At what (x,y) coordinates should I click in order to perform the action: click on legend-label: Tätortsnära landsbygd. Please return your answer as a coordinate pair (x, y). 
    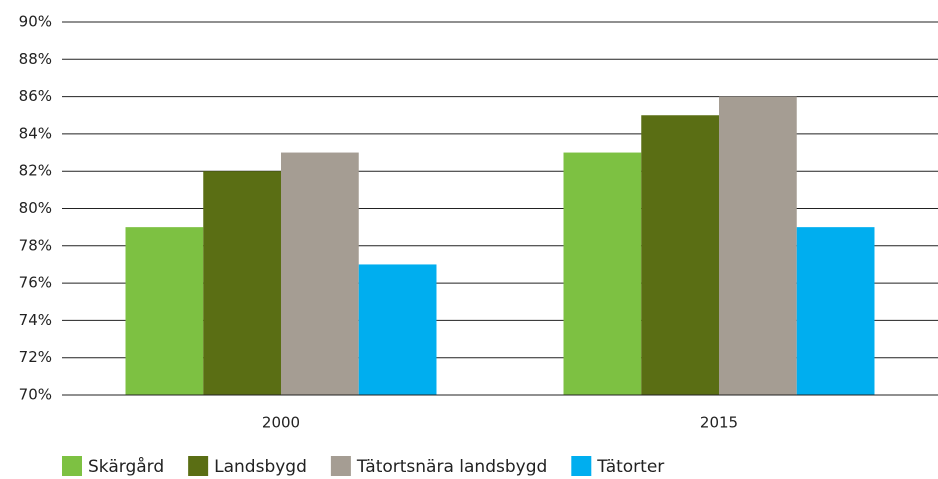
    Looking at the image, I should click on (451, 467).